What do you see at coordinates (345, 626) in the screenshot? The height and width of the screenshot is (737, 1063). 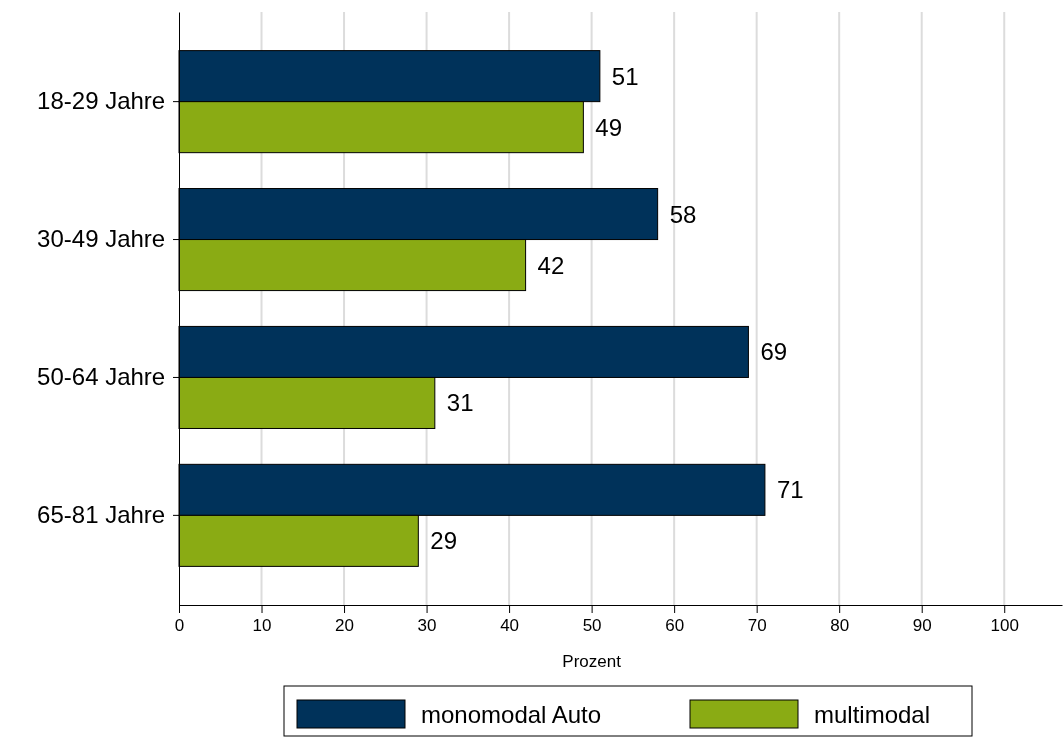 I see `x-tick-label: 20` at bounding box center [345, 626].